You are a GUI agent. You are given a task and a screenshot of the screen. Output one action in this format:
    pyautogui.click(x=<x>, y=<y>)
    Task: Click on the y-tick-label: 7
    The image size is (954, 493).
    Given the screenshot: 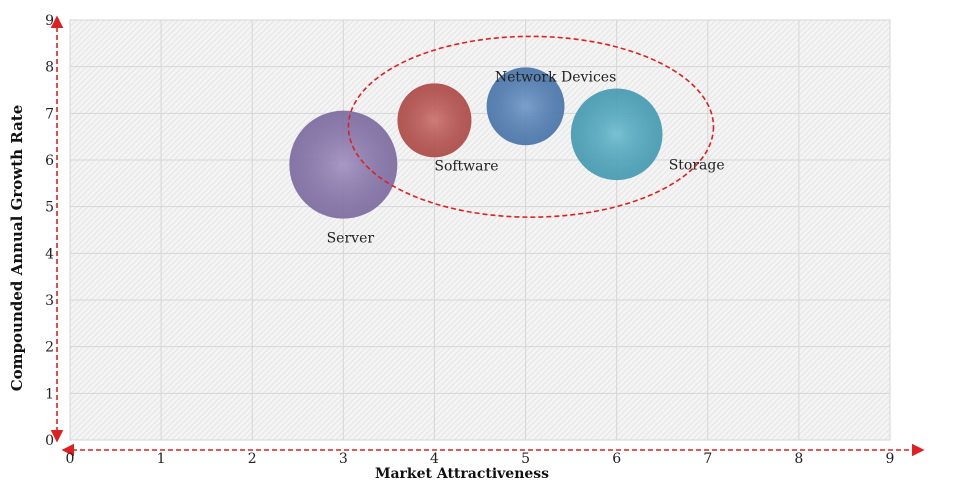 What is the action you would take?
    pyautogui.click(x=49, y=114)
    